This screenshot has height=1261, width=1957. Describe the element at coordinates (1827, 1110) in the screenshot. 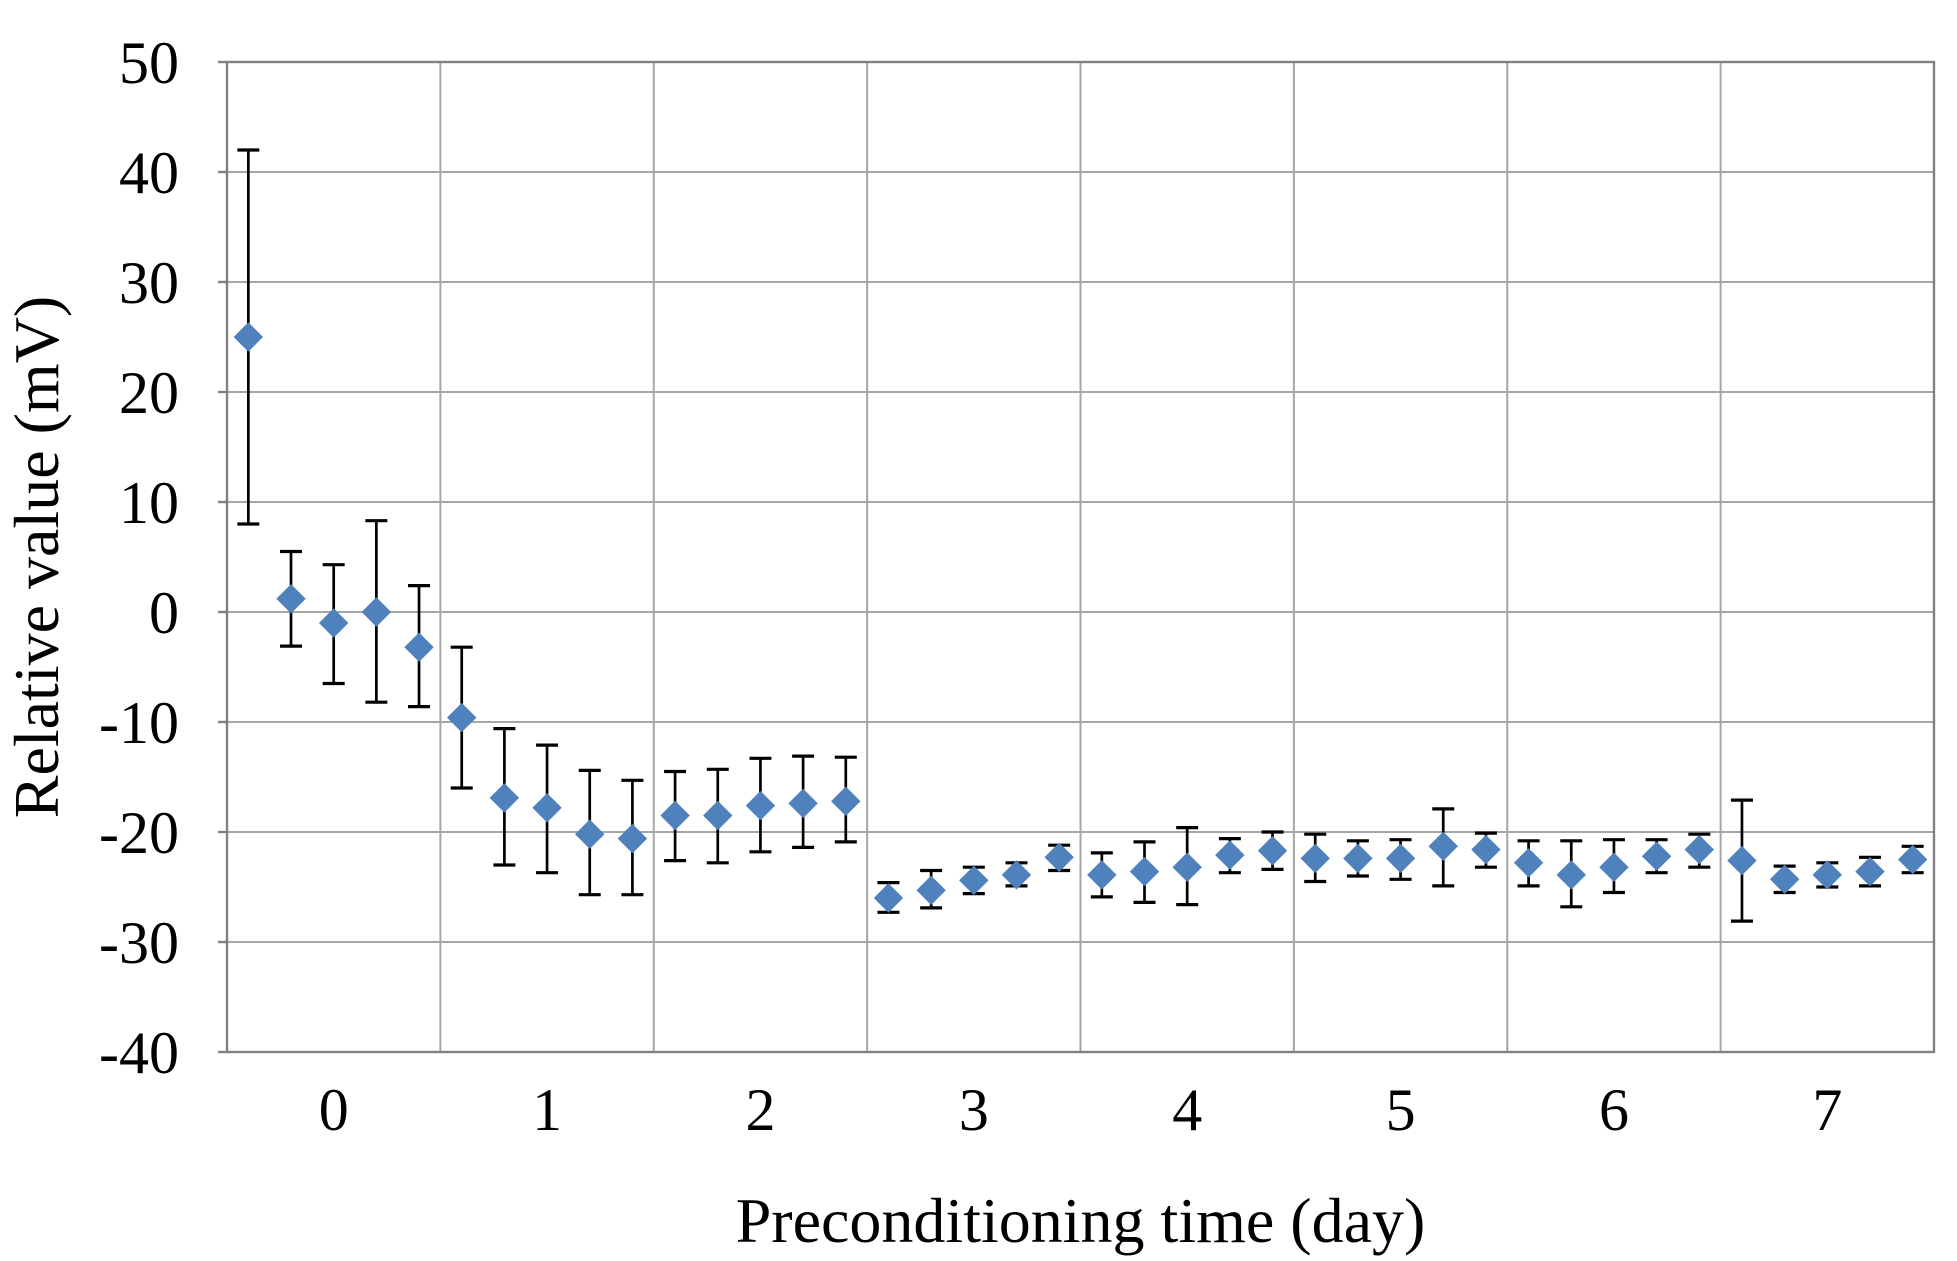

I see `x-tick-label: 7` at that location.